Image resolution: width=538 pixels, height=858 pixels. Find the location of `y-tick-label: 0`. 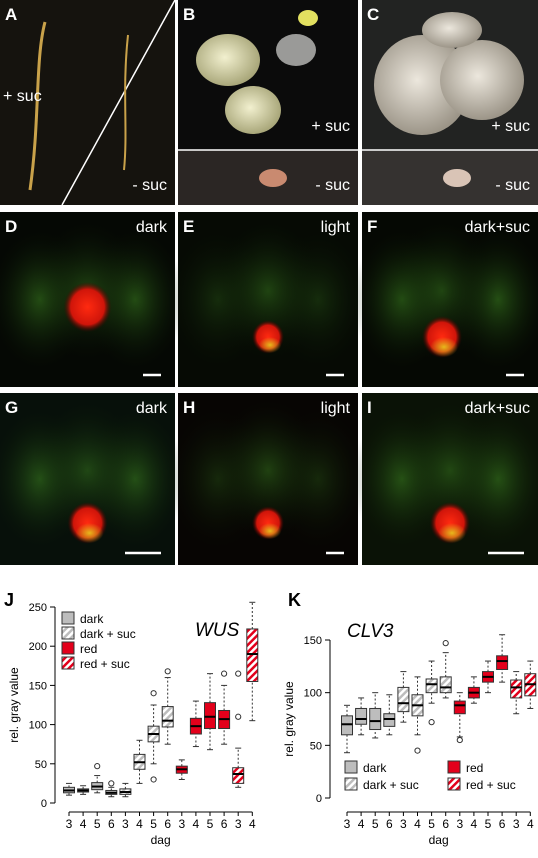

y-tick-label: 0 is located at coordinates (319, 799).